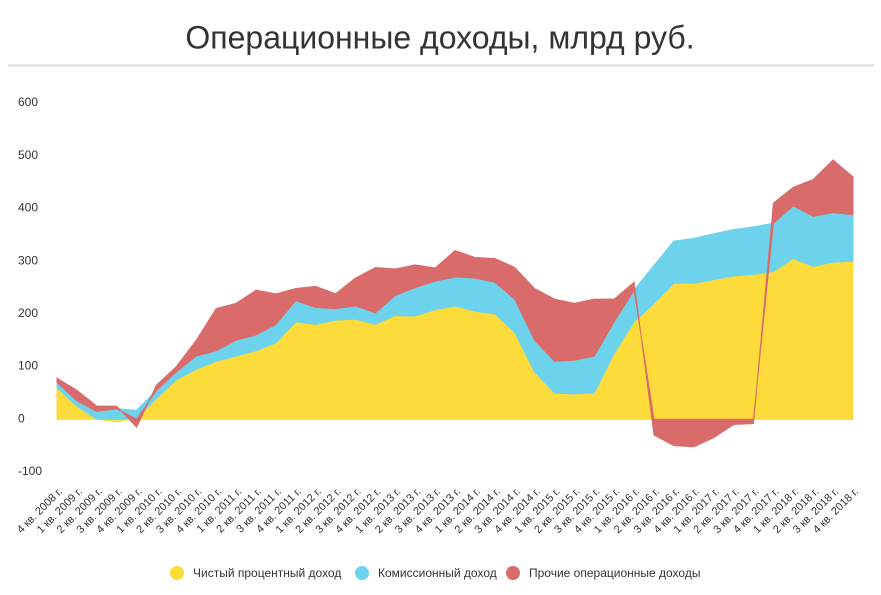 The image size is (881, 595). What do you see at coordinates (267, 573) in the screenshot?
I see `legend-label: Чистый процентный доход` at bounding box center [267, 573].